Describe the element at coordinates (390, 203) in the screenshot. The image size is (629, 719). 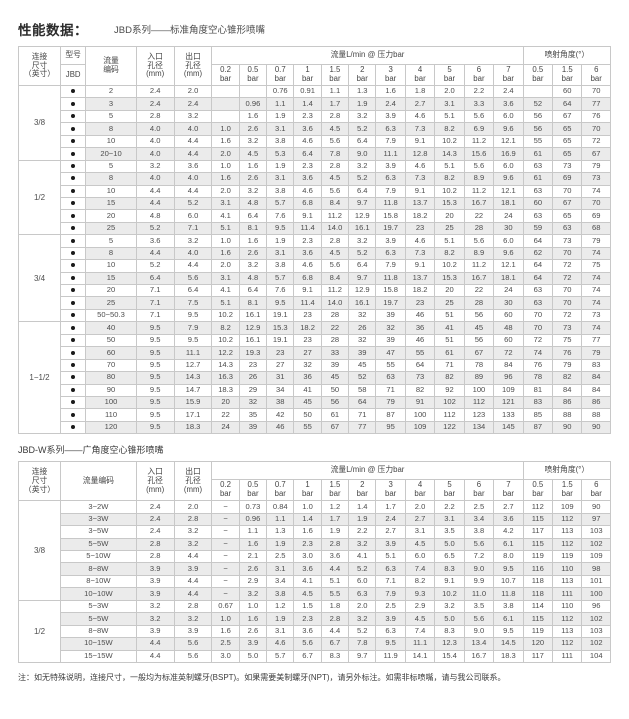
I see `flow-cell-3bar: 11.8` at that location.